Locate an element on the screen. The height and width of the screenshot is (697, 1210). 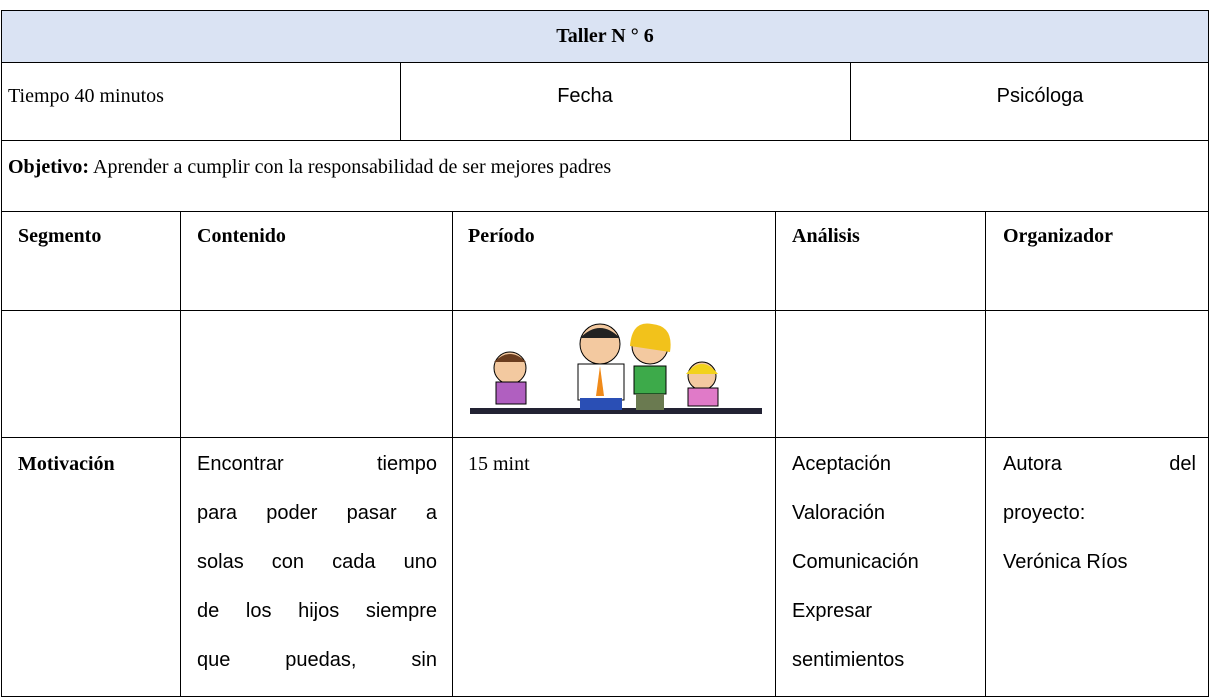
title: Taller N ° 6 is located at coordinates (605, 36).